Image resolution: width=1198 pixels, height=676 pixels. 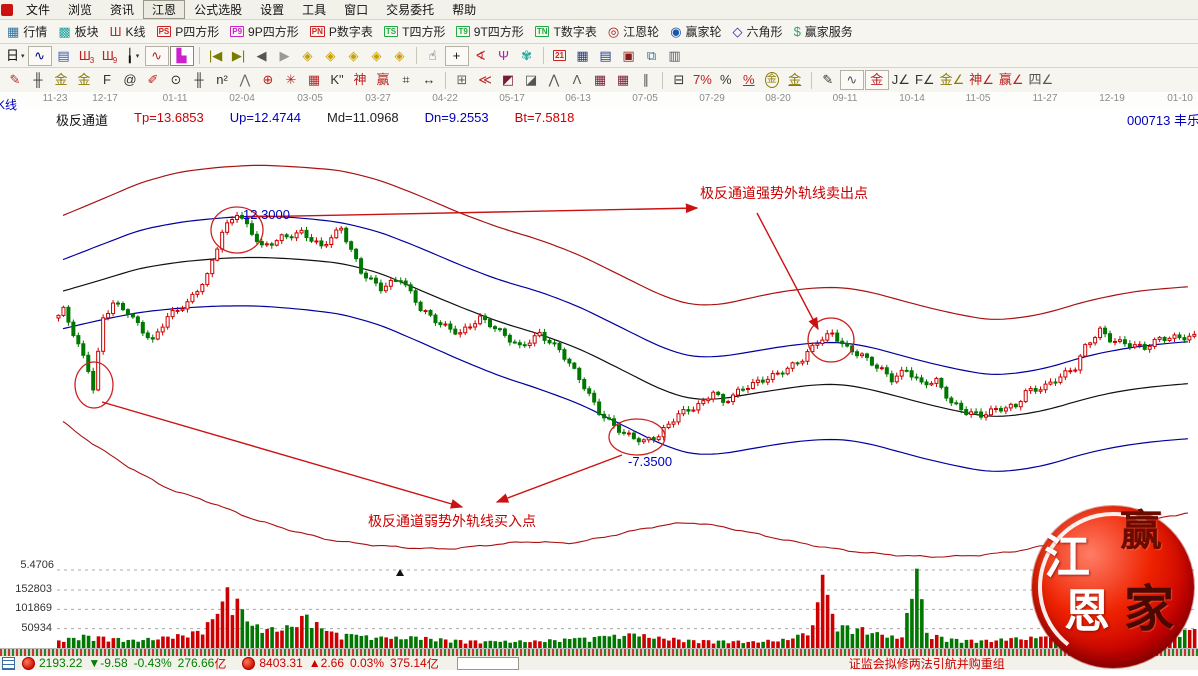 What do you see at coordinates (291, 80) in the screenshot?
I see `star-grid-tool: ✳` at bounding box center [291, 80].